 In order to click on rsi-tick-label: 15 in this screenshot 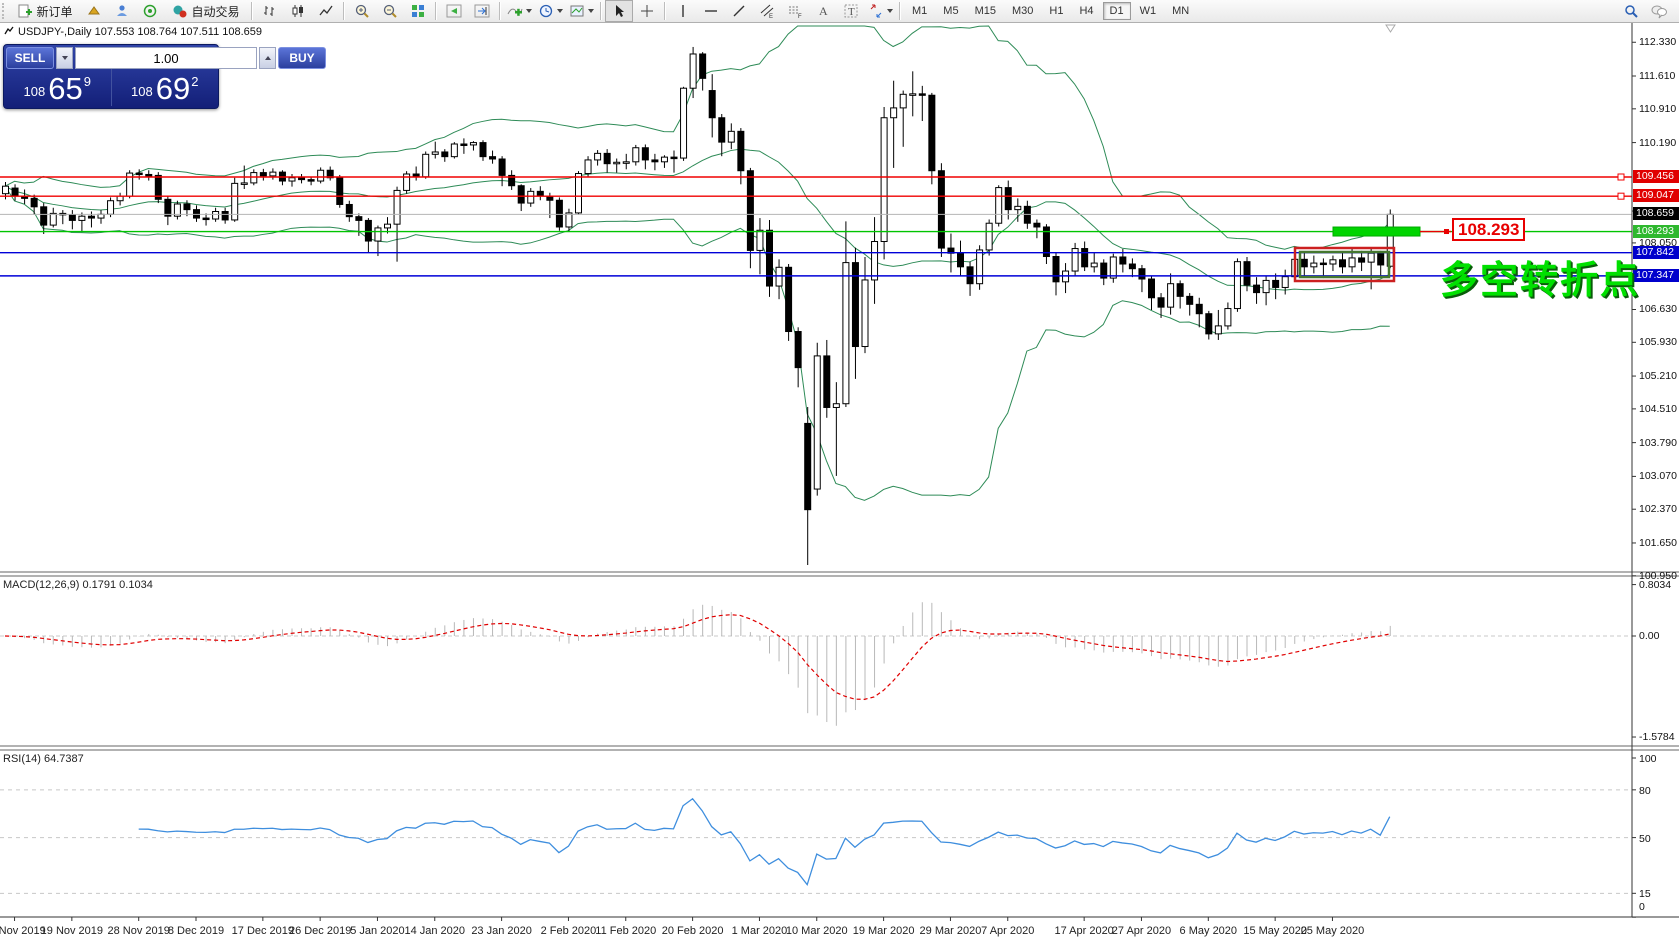, I will do `click(1645, 894)`.